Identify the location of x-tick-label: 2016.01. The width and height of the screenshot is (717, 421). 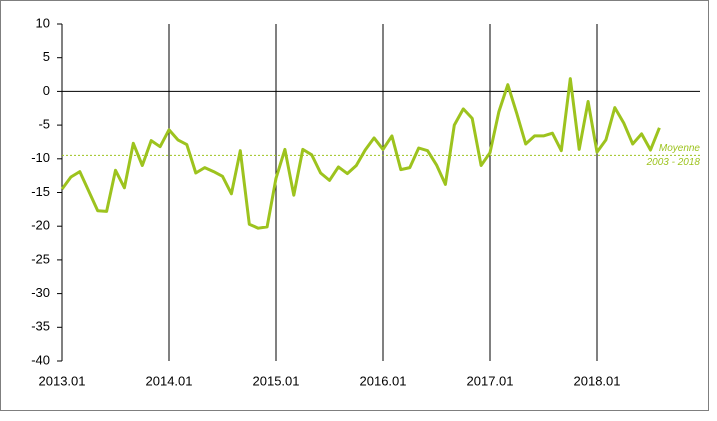
(383, 380).